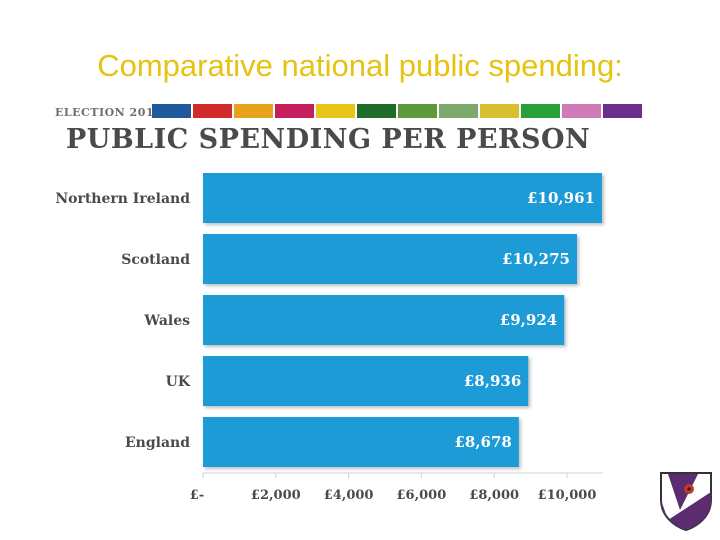  Describe the element at coordinates (178, 382) in the screenshot. I see `category-label: UK` at that location.